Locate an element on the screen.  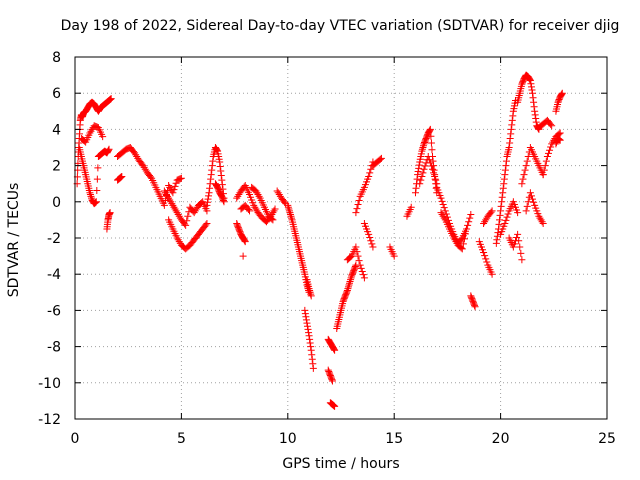
x-tick-label: 5 is located at coordinates (181, 439).